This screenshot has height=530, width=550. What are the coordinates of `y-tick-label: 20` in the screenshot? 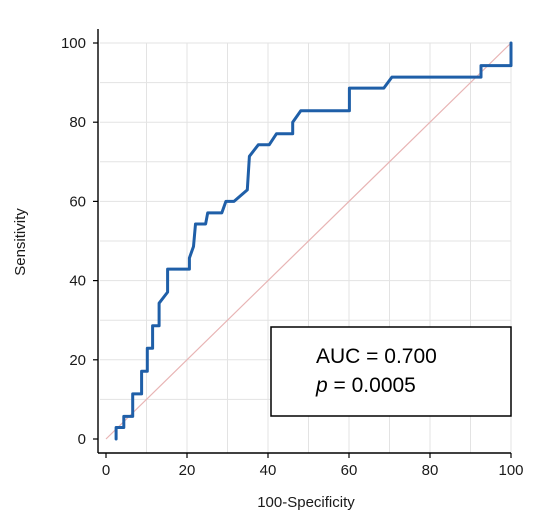 It's located at (77, 360).